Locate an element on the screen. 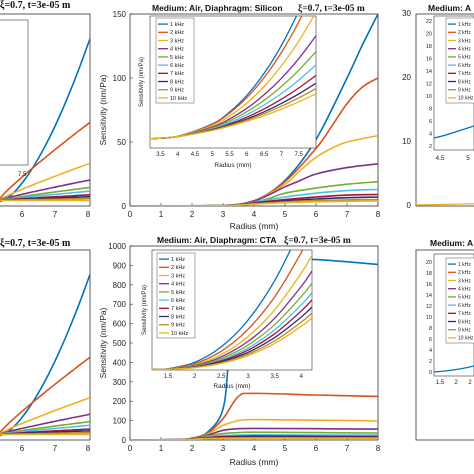 The height and width of the screenshot is (474, 474). x-tick-label: 2 is located at coordinates (192, 448).